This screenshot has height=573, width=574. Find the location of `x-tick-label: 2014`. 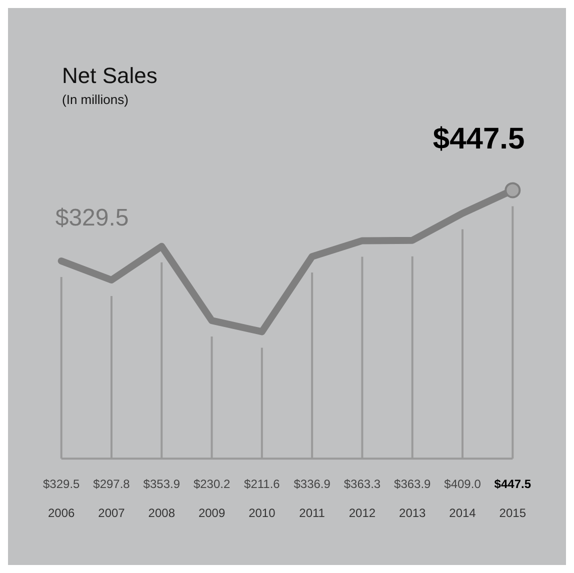

x-tick-label: 2014 is located at coordinates (462, 513).